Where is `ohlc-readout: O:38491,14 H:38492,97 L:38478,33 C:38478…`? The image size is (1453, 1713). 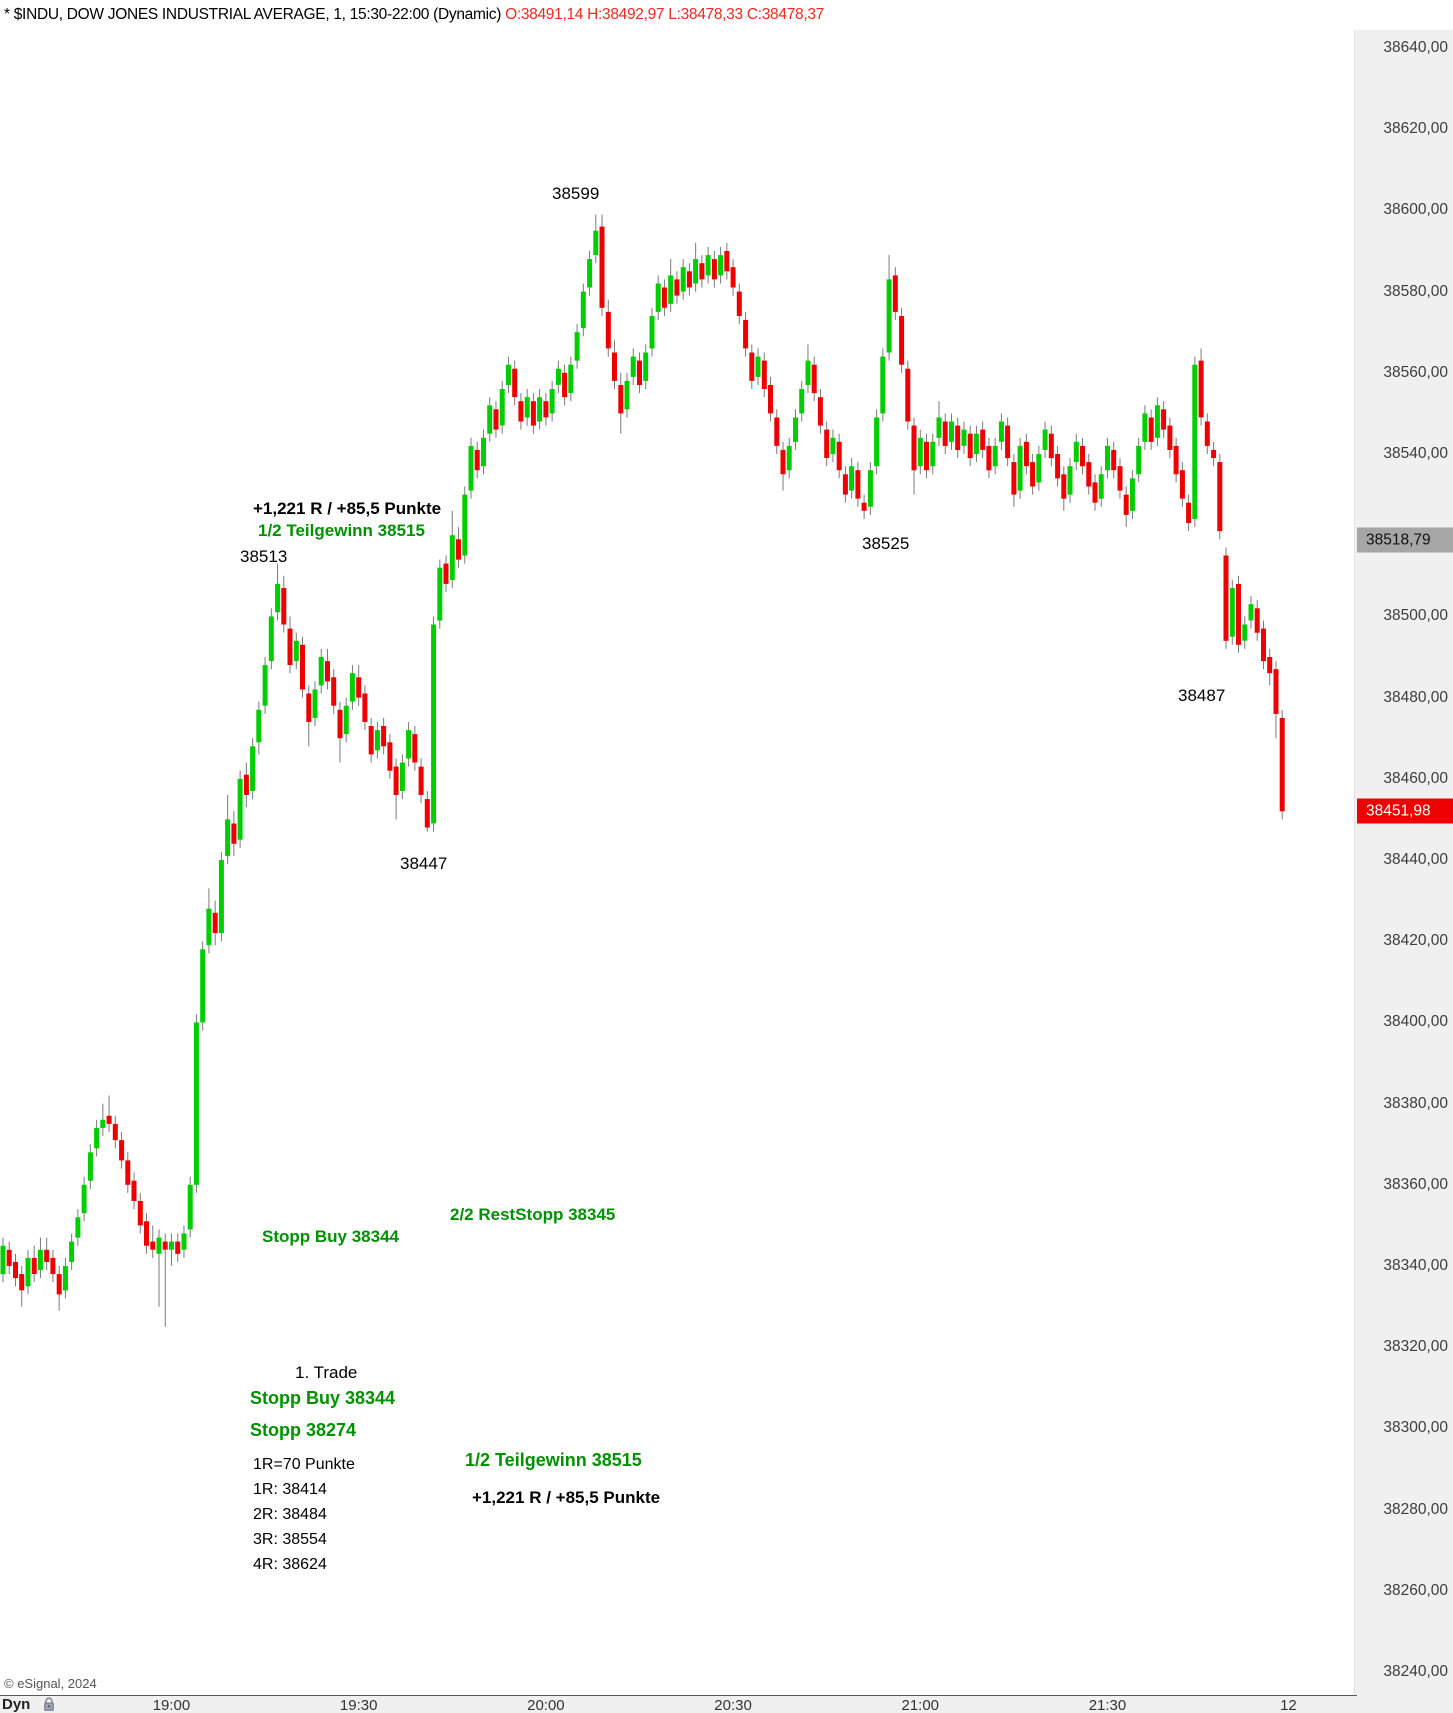
ohlc-readout: O:38491,14 H:38492,97 L:38478,33 C:38478… is located at coordinates (664, 14).